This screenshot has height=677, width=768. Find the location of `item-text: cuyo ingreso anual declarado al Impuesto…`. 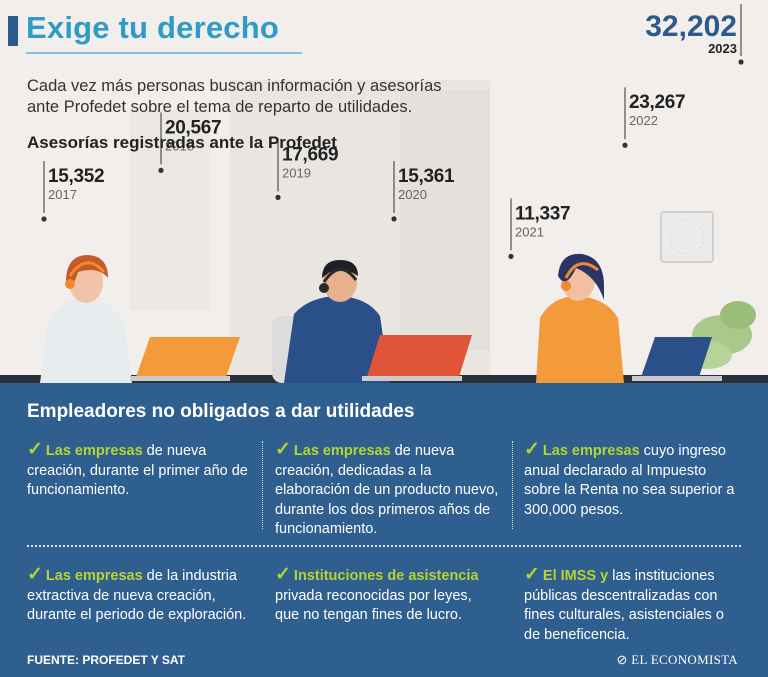

item-text: cuyo ingreso anual declarado al Impuesto… is located at coordinates (629, 480).